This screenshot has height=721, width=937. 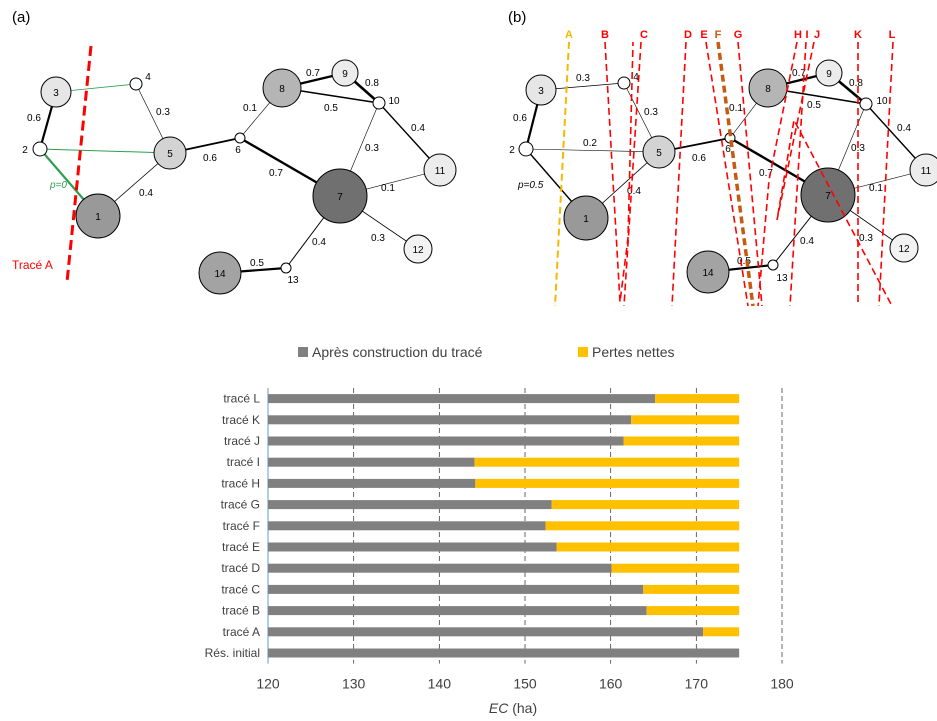 I want to click on trace-a-line, so click(x=79, y=164).